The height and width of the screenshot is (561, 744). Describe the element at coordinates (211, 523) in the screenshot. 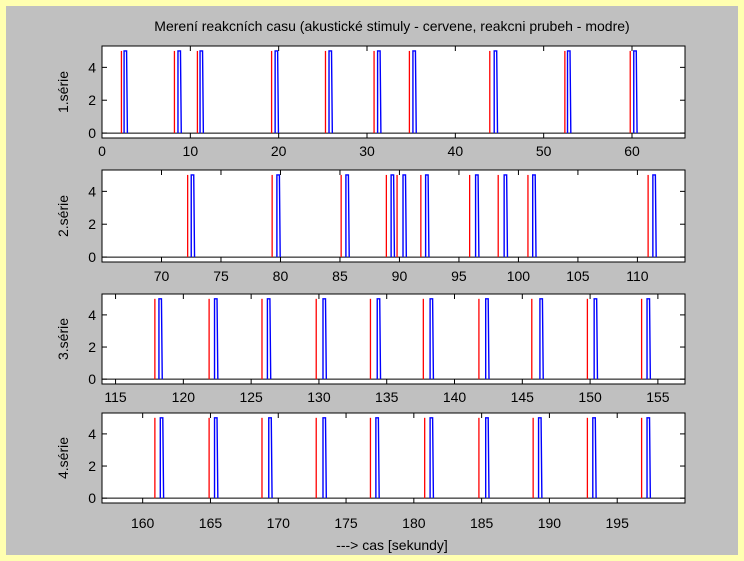

I see `x-tick-label: 165` at that location.